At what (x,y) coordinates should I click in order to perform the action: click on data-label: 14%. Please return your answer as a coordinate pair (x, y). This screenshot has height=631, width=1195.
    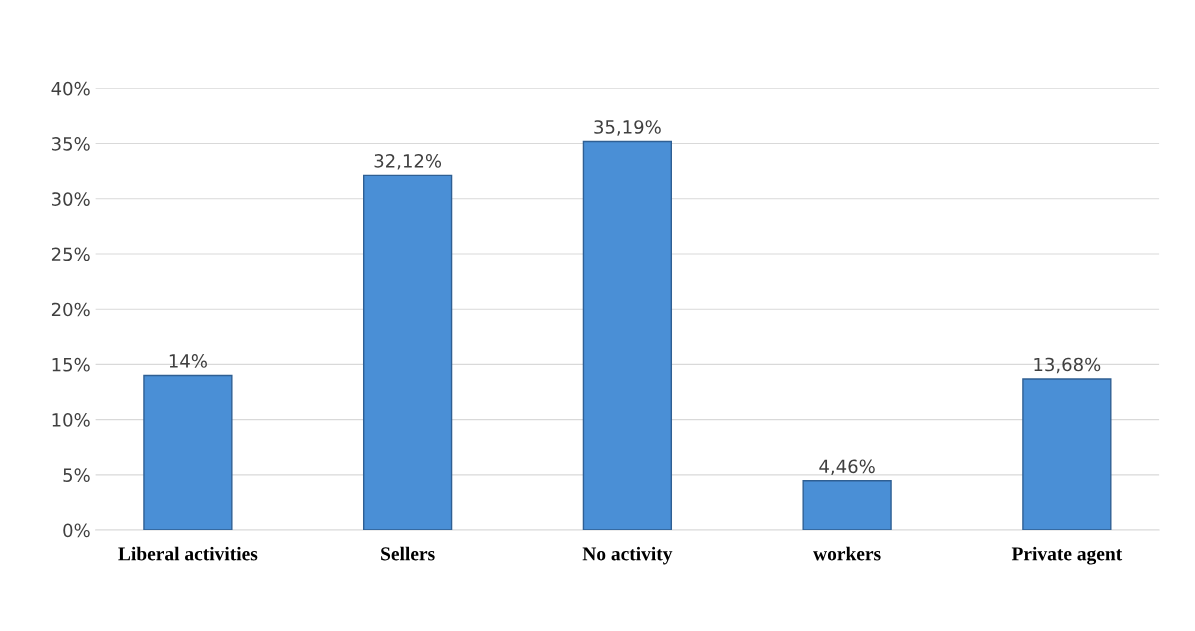
    Looking at the image, I should click on (188, 361).